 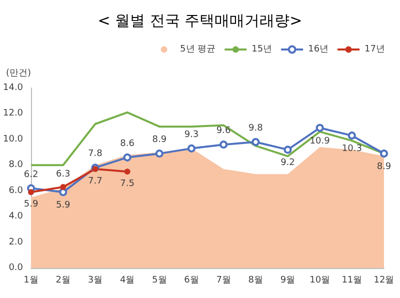 What do you see at coordinates (16, 165) in the screenshot?
I see `y-tick-label: 8.0` at bounding box center [16, 165].